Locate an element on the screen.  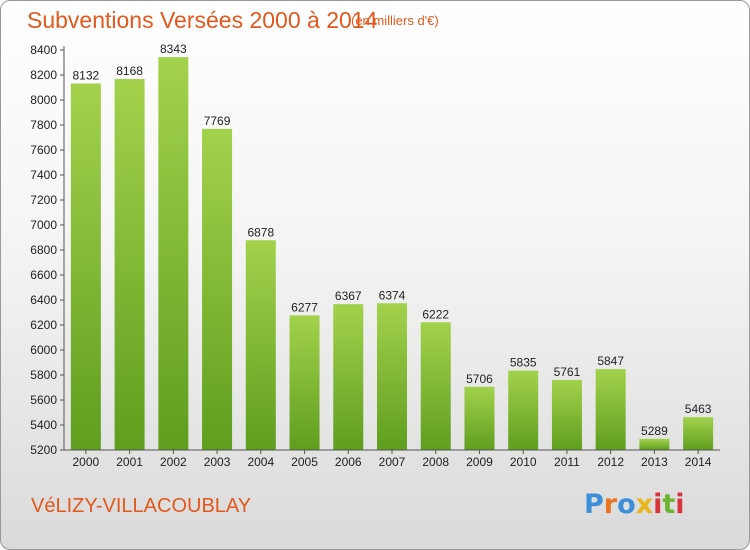
bar-2002 is located at coordinates (173, 253).